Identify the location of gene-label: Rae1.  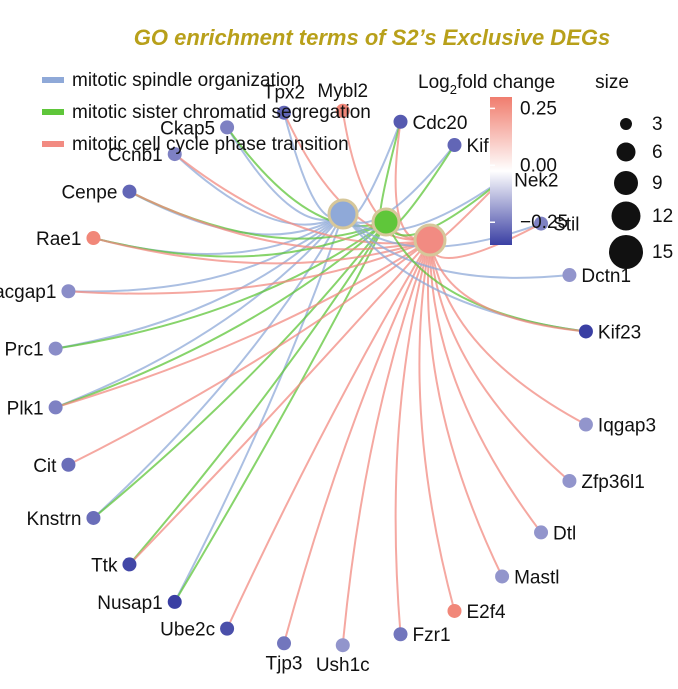
(58, 239).